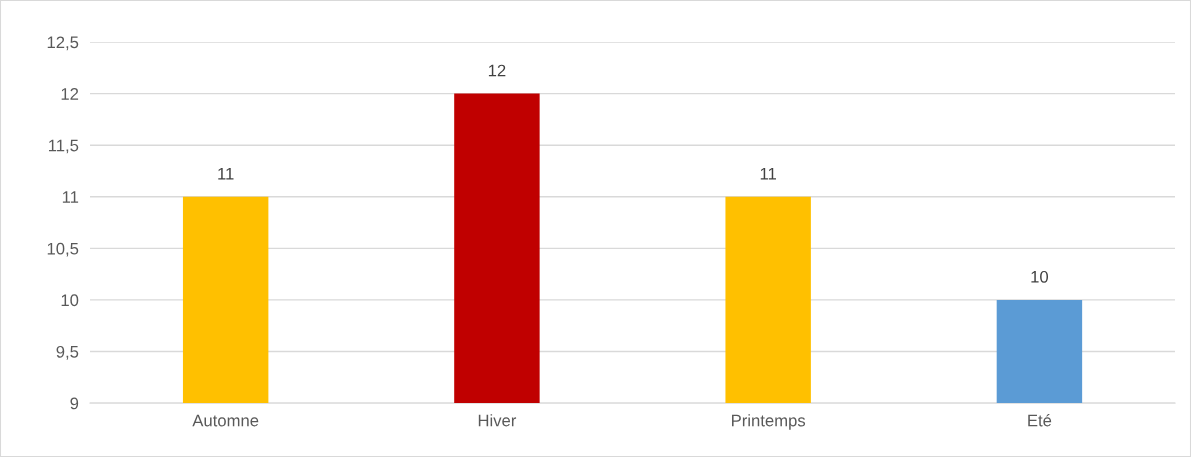 The height and width of the screenshot is (457, 1191). I want to click on y-tick-label: 9,5, so click(67, 352).